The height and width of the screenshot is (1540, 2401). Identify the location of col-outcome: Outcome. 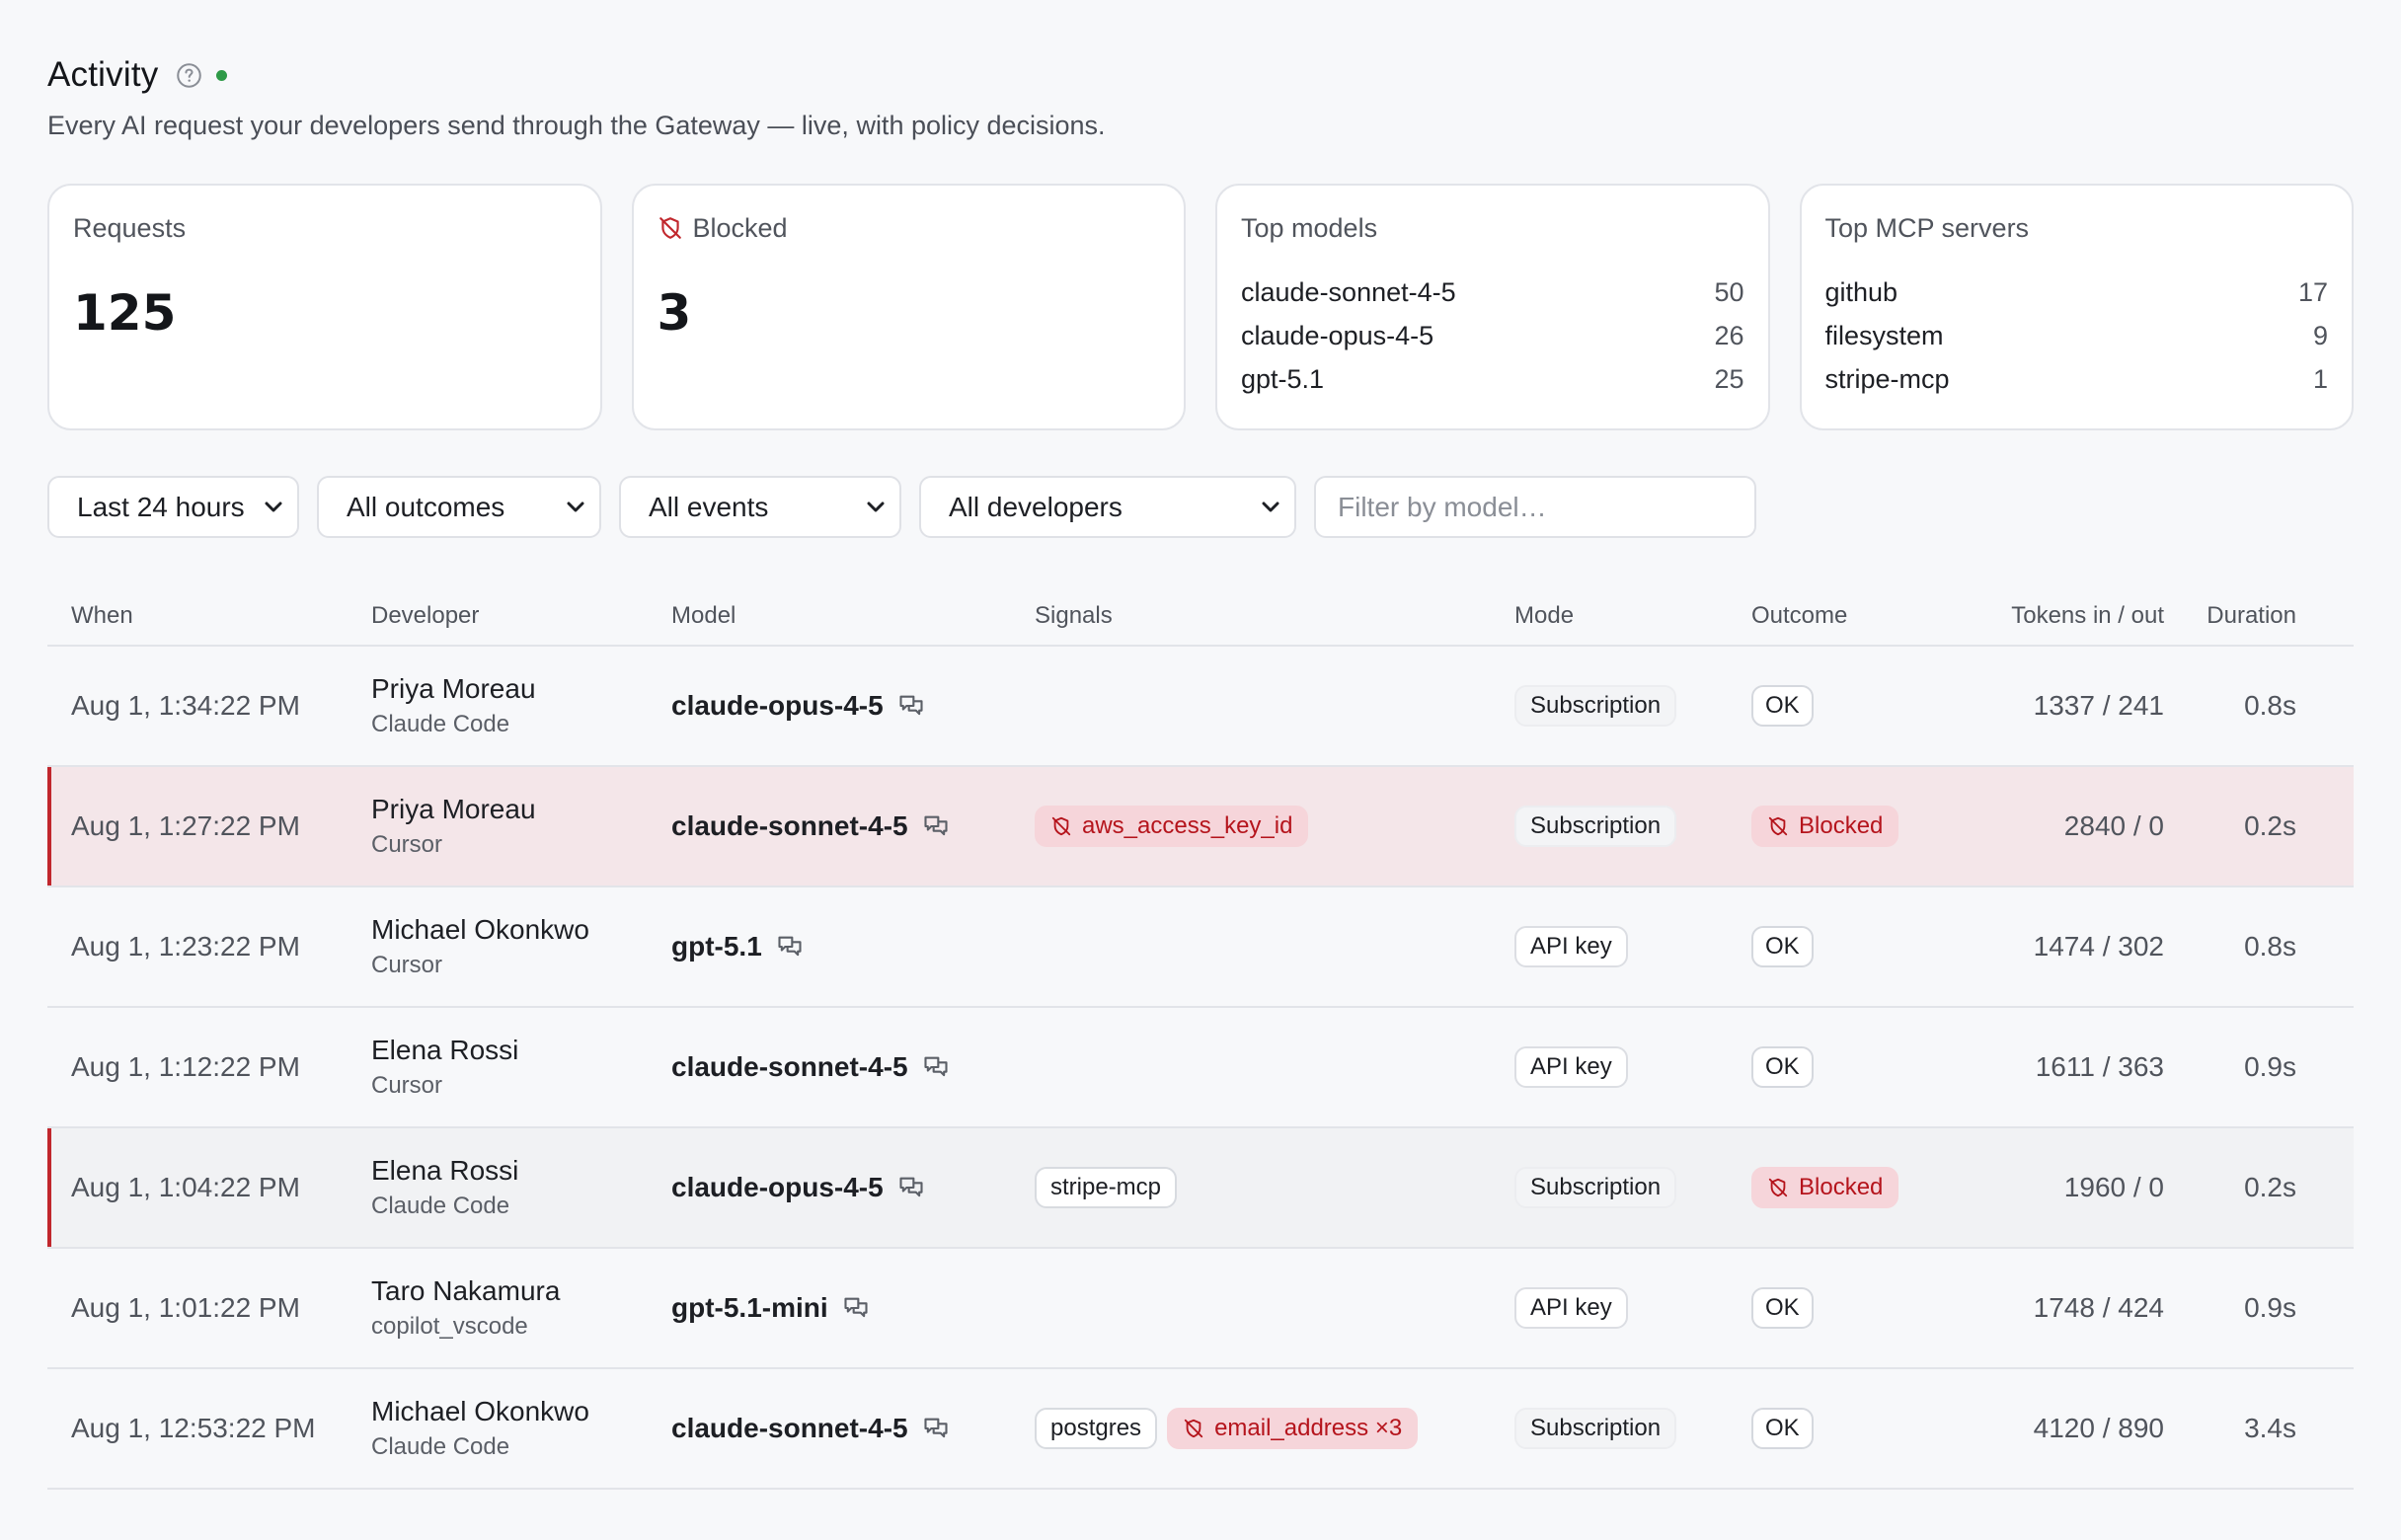
(1799, 615).